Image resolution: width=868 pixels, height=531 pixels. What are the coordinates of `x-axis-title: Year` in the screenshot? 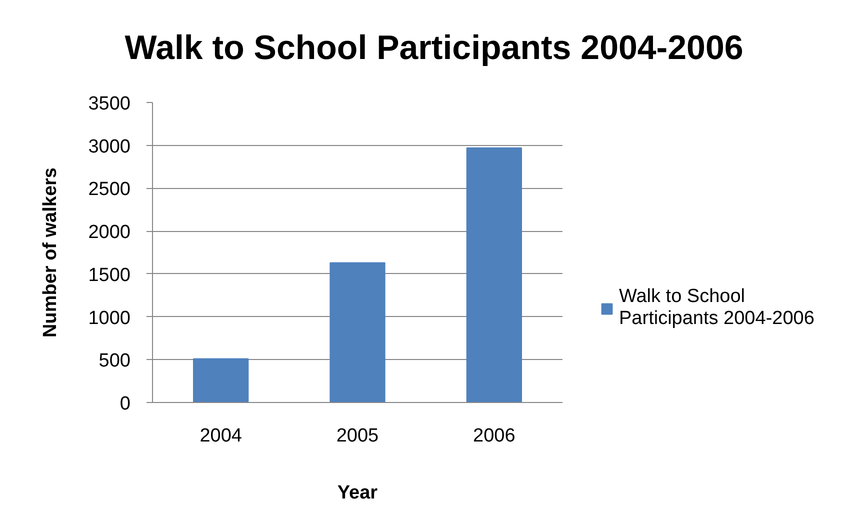 It's located at (357, 493).